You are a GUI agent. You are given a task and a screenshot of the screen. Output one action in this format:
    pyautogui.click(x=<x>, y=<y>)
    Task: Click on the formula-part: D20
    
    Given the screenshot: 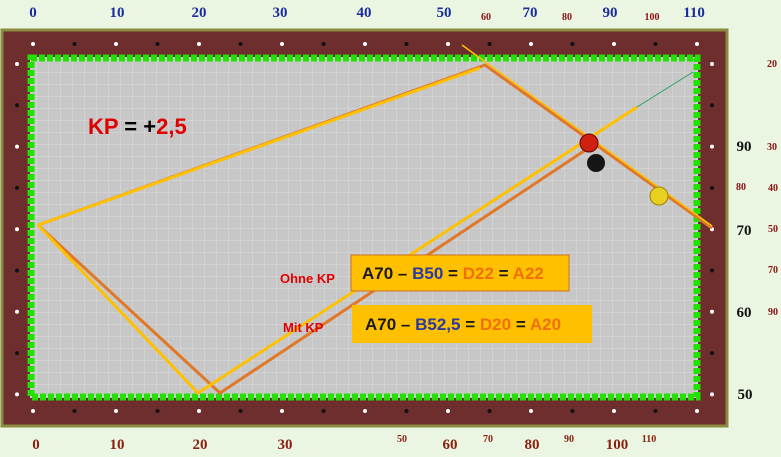 What is the action you would take?
    pyautogui.click(x=495, y=324)
    